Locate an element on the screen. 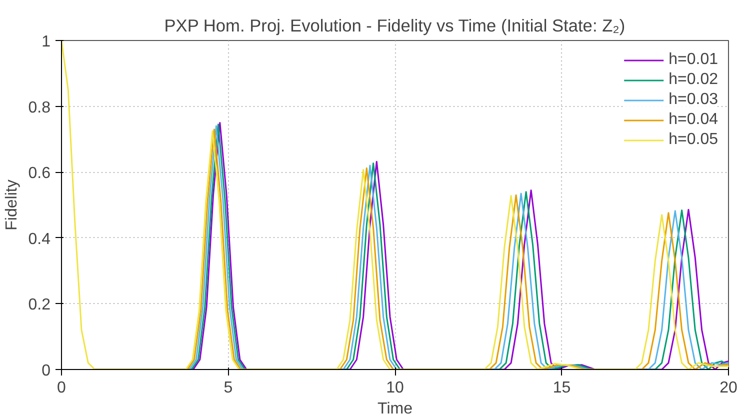 The height and width of the screenshot is (420, 743). x-axis-title: Time is located at coordinates (395, 409).